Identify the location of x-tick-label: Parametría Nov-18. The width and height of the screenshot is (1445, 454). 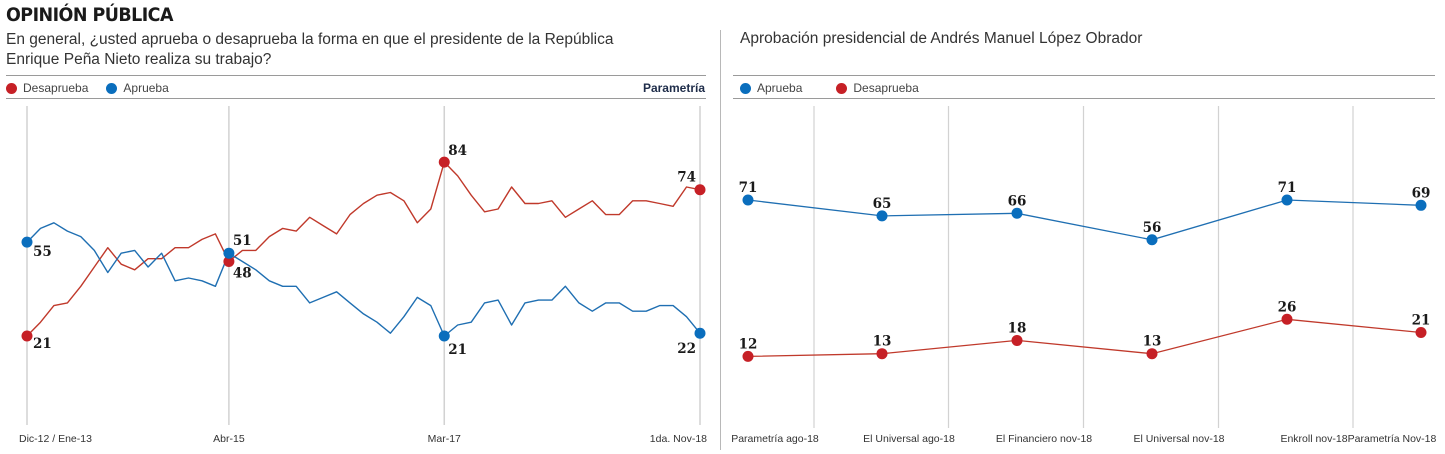
(1392, 439).